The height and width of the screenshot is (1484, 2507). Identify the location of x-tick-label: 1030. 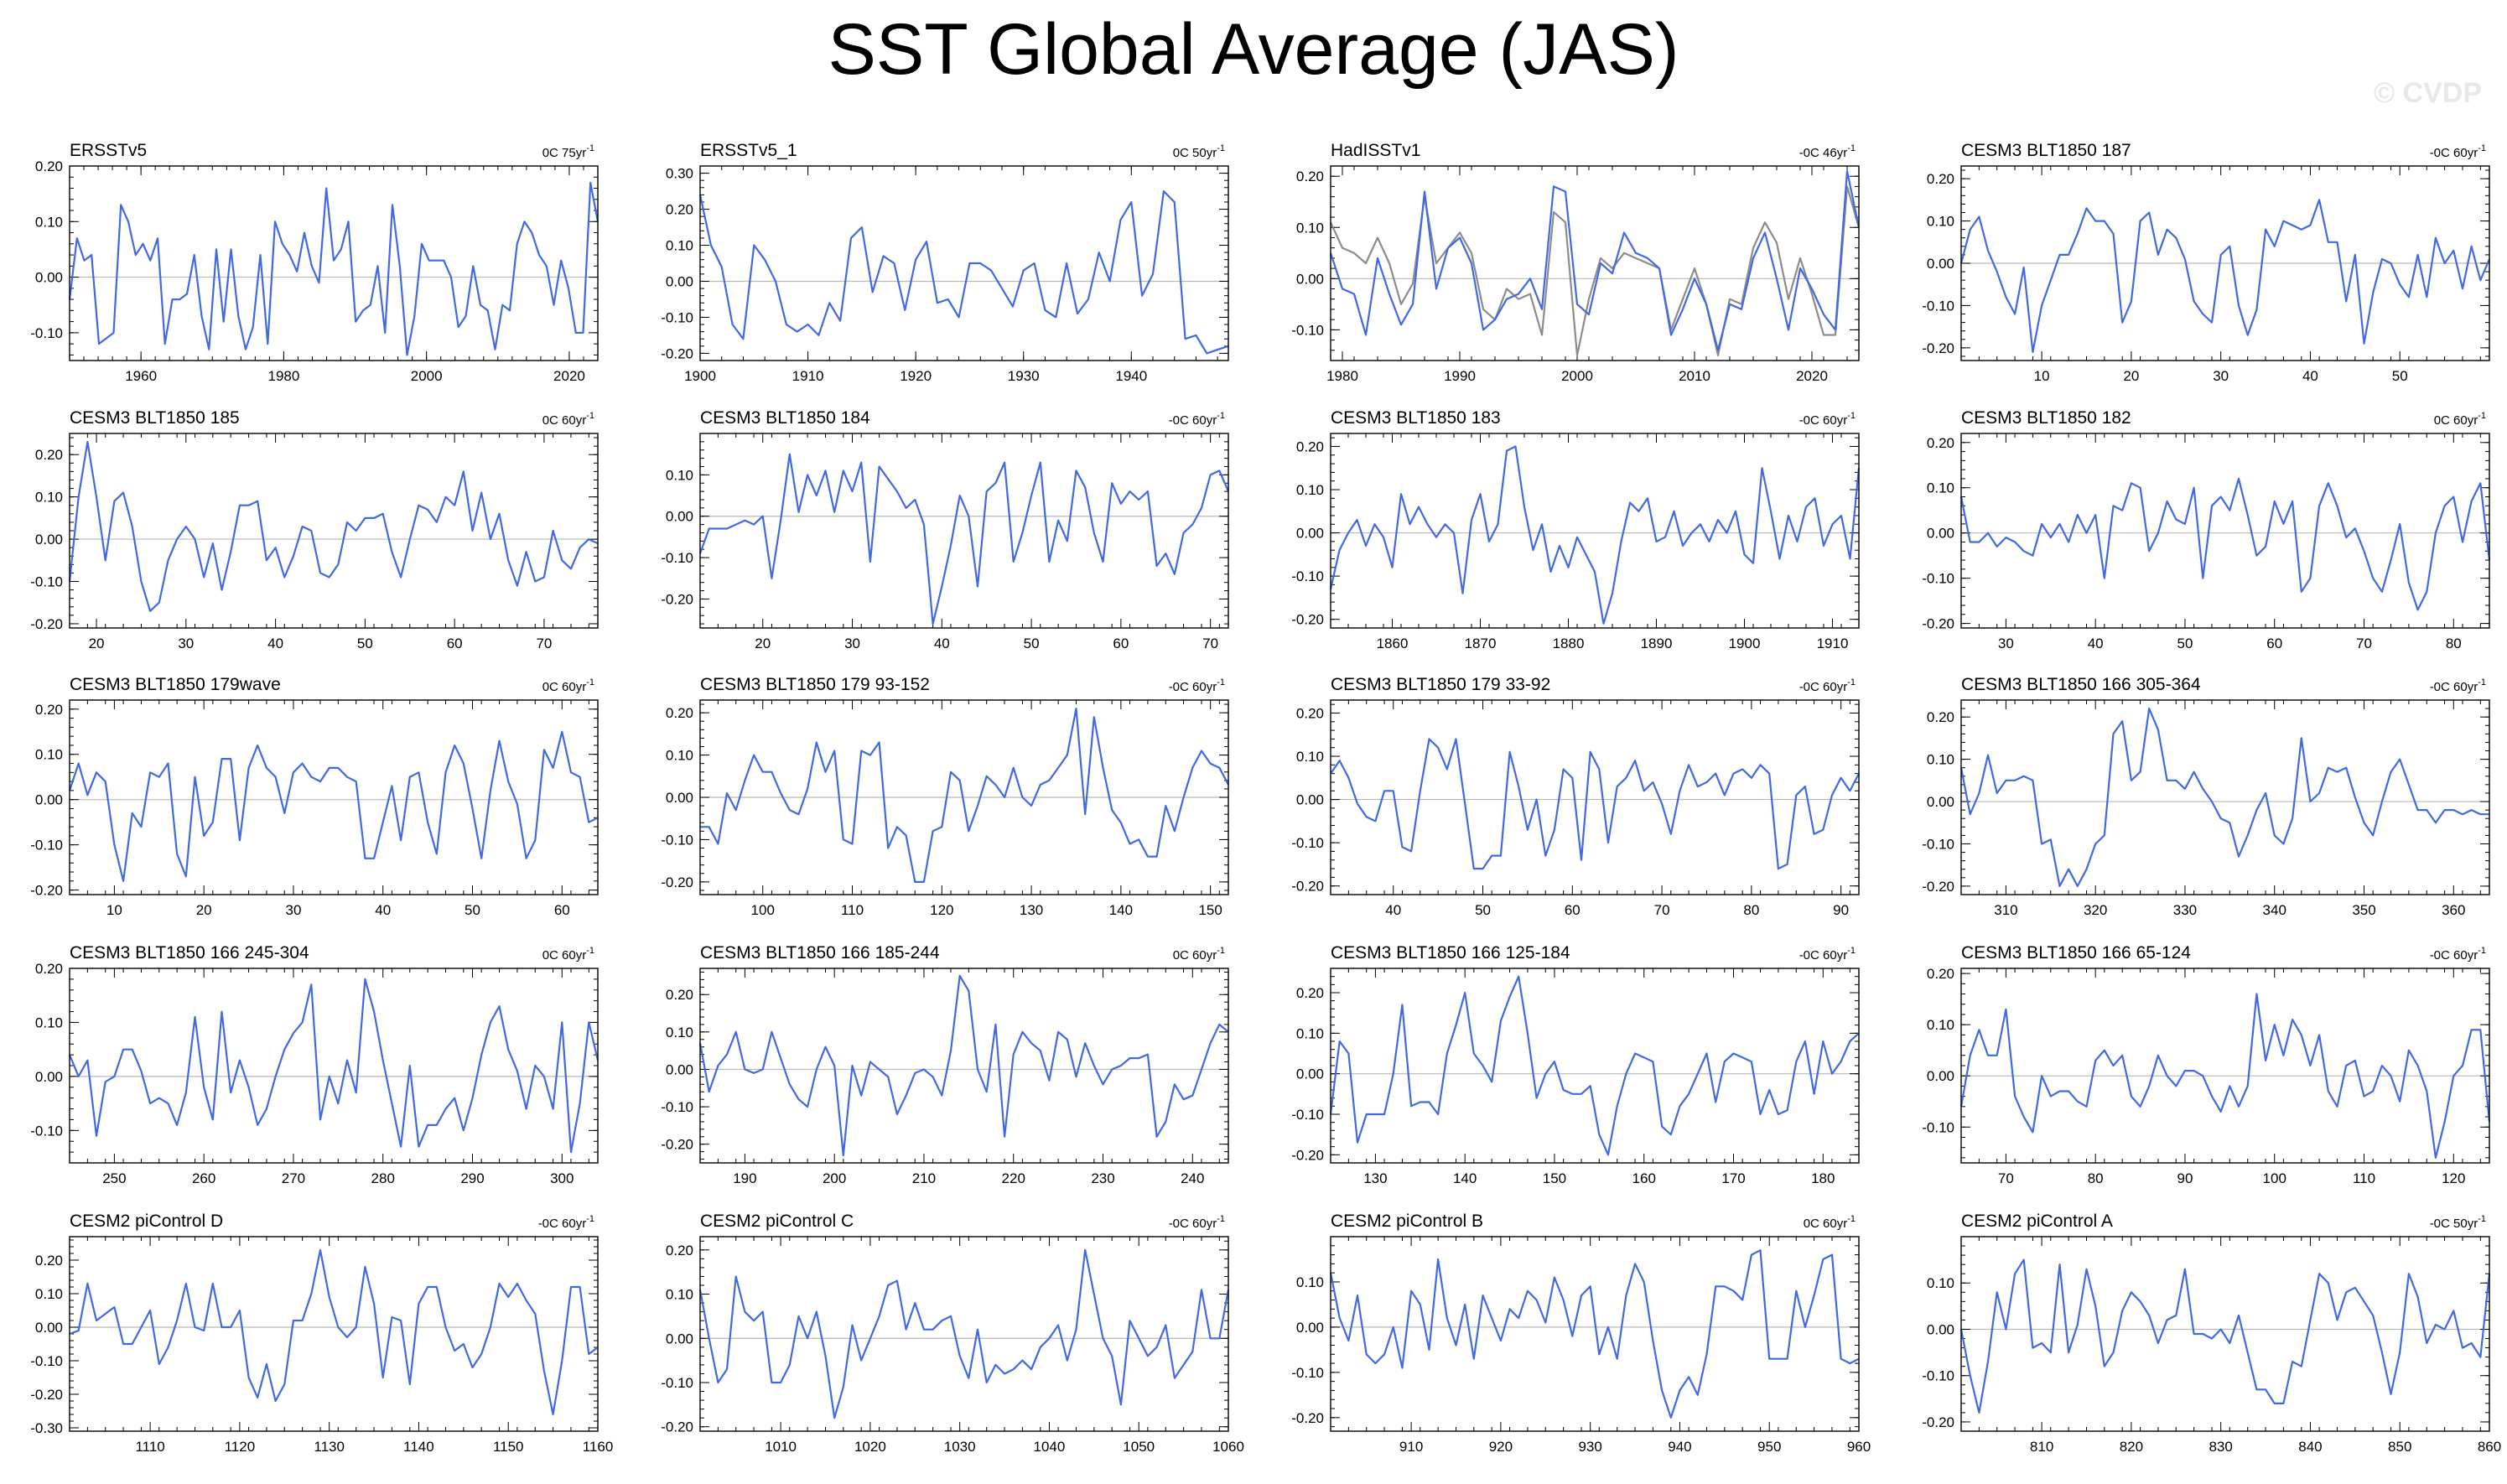
(960, 1447).